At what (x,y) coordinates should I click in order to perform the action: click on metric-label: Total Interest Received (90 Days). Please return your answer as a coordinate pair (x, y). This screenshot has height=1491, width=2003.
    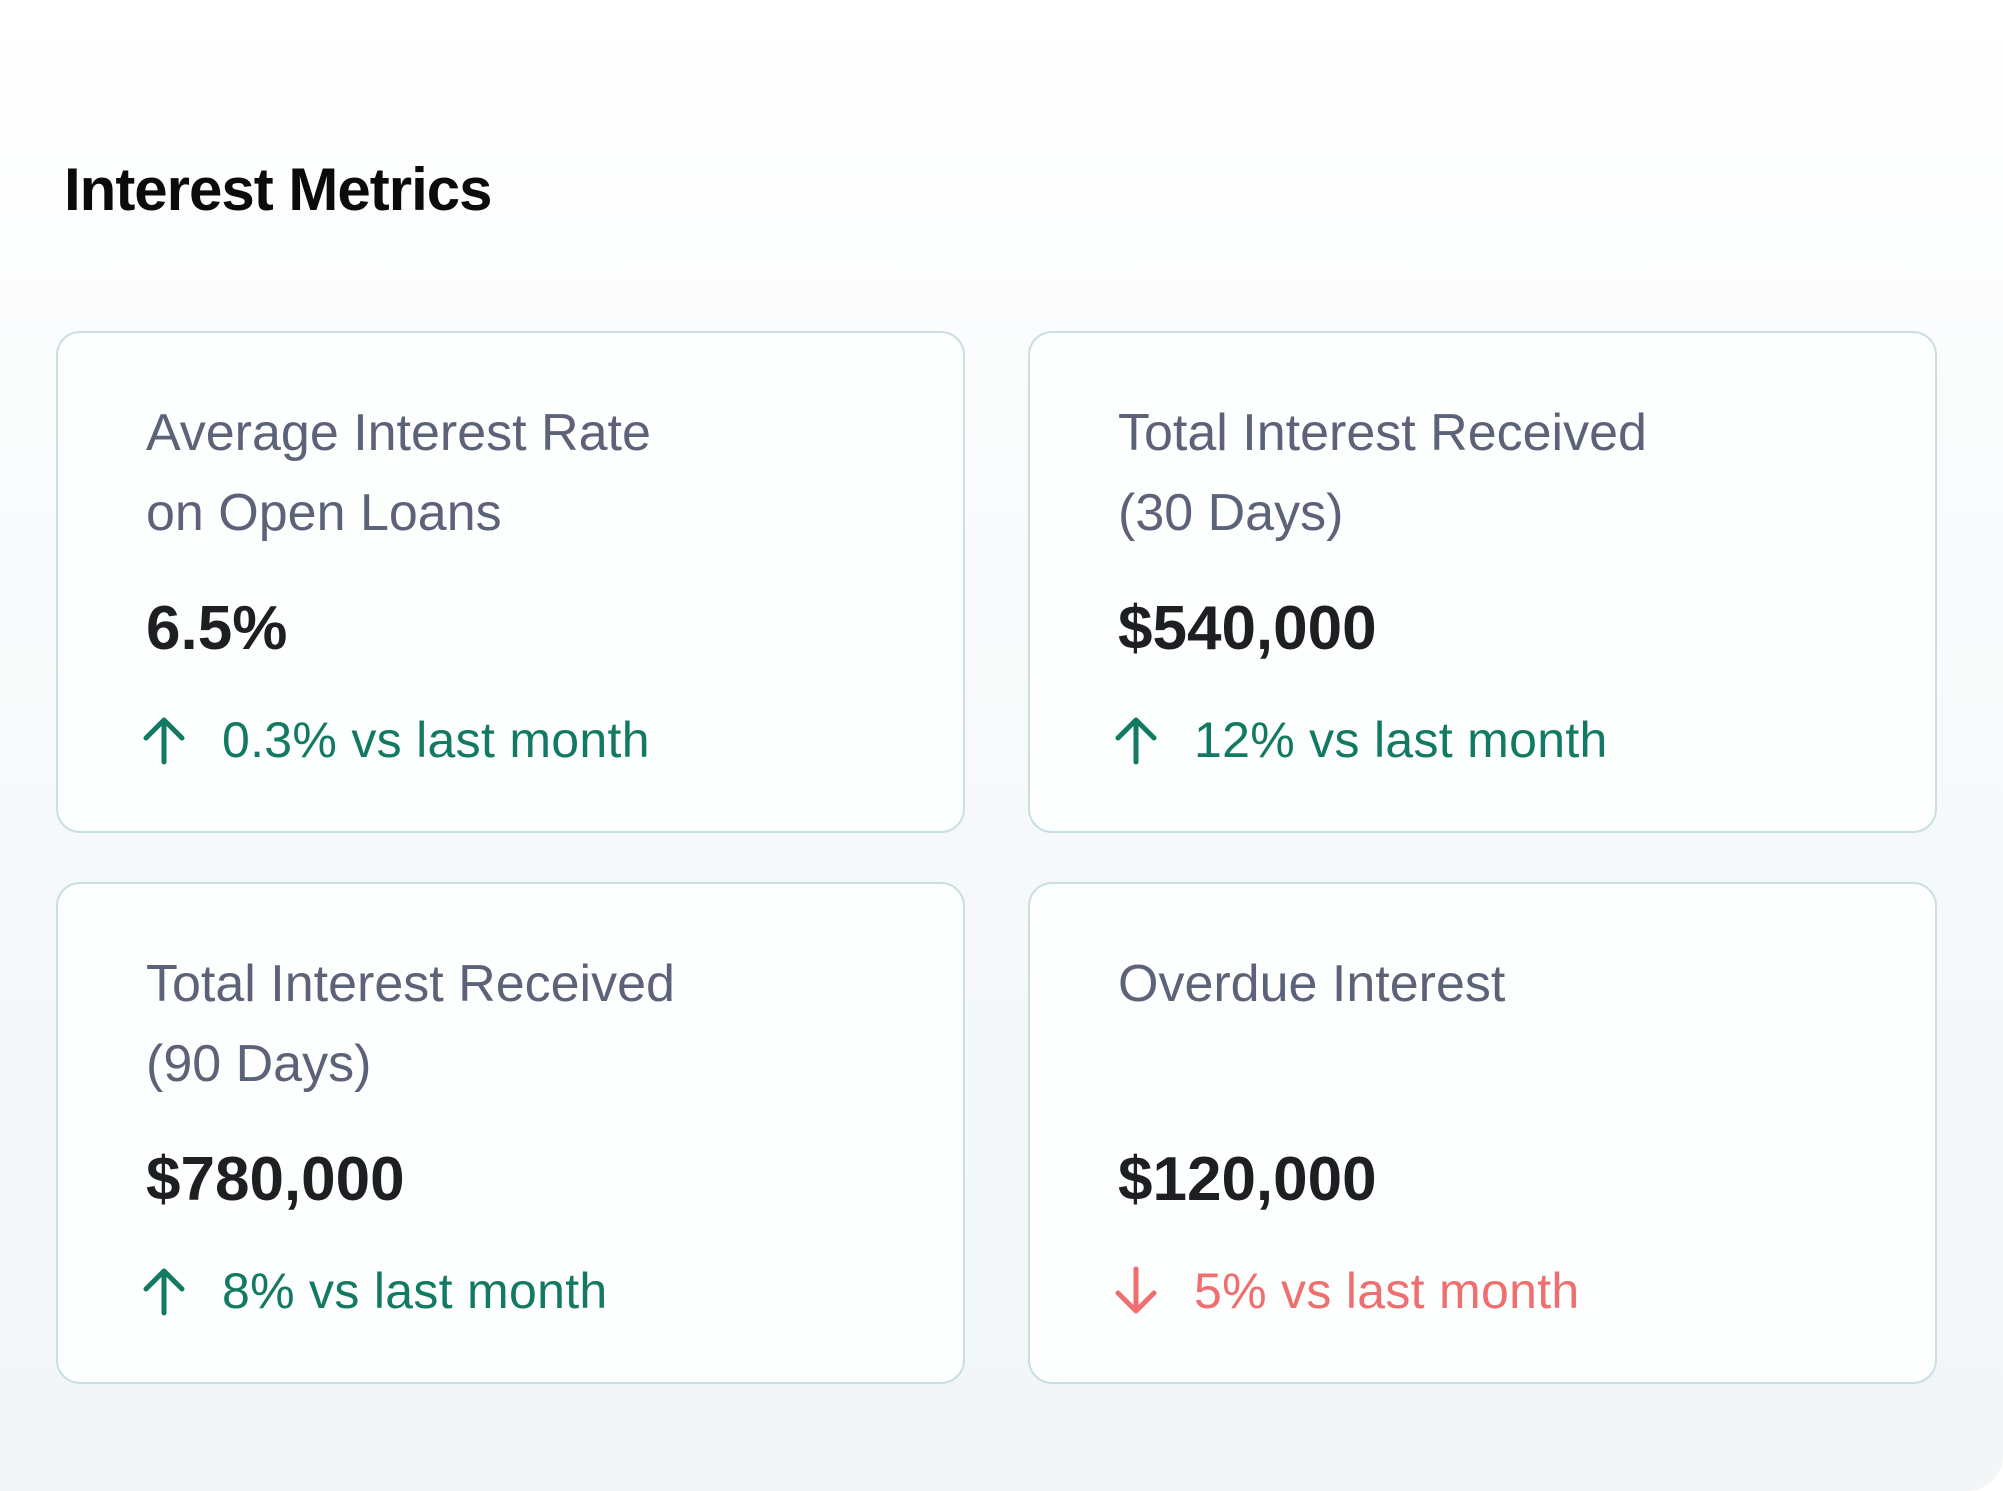
    Looking at the image, I should click on (410, 1024).